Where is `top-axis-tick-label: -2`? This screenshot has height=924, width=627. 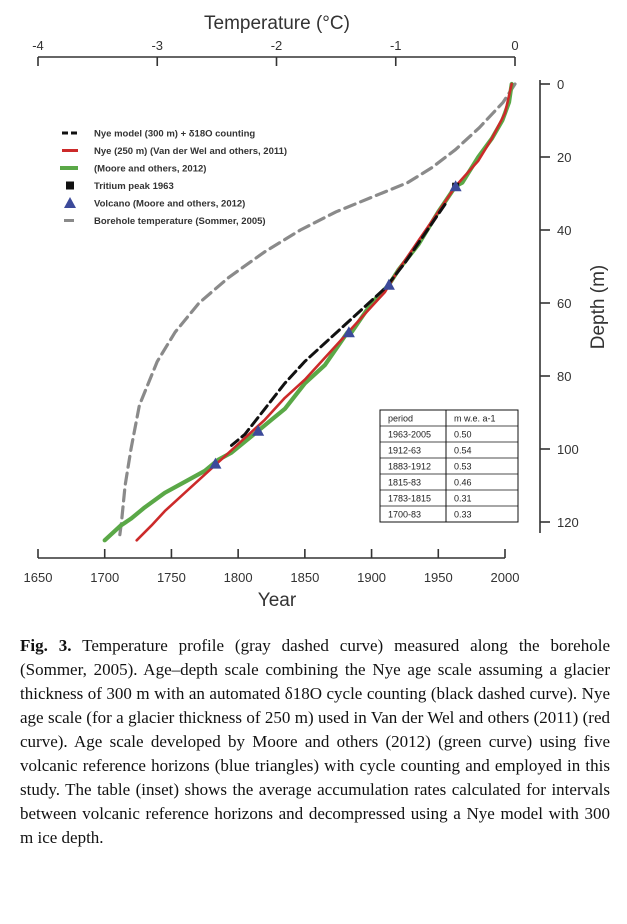
top-axis-tick-label: -2 is located at coordinates (277, 45).